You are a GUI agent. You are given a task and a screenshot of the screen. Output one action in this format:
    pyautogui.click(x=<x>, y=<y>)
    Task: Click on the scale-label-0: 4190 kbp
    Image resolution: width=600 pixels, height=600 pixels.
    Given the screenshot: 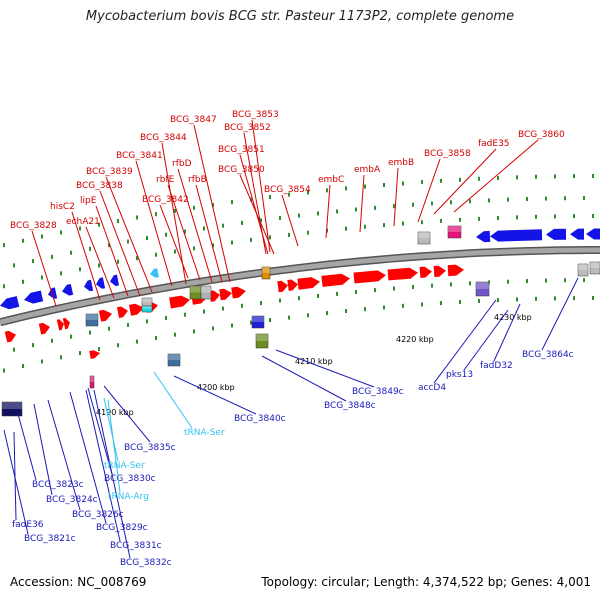 What is the action you would take?
    pyautogui.click(x=115, y=412)
    